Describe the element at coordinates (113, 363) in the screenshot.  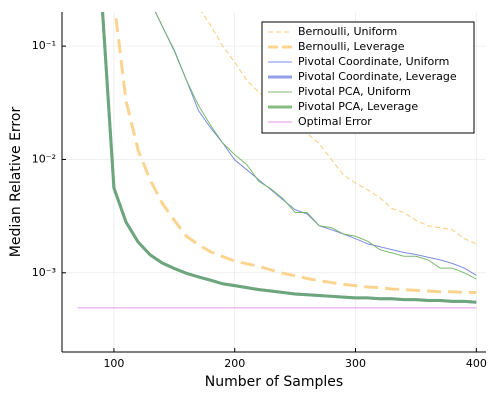
I see `x-tick-label: 100` at that location.